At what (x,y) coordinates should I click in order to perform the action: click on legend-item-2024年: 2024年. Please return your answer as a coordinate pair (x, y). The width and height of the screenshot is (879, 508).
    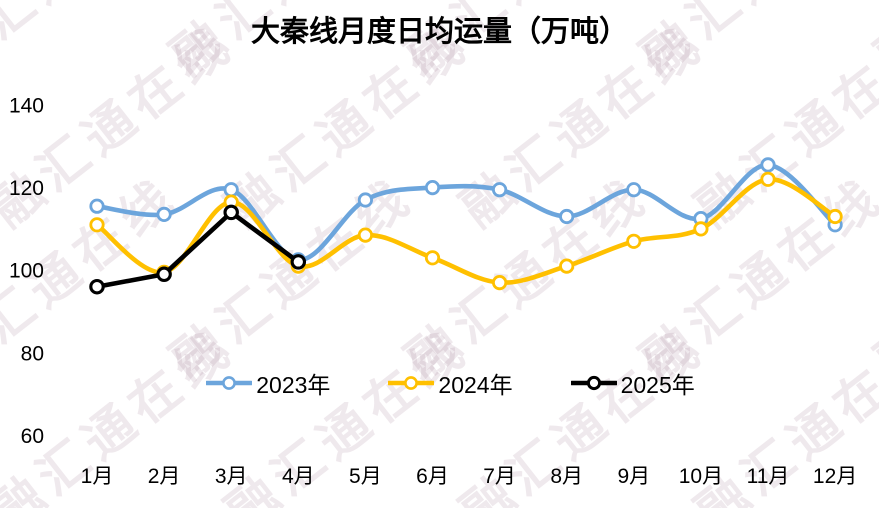
    Looking at the image, I should click on (450, 383).